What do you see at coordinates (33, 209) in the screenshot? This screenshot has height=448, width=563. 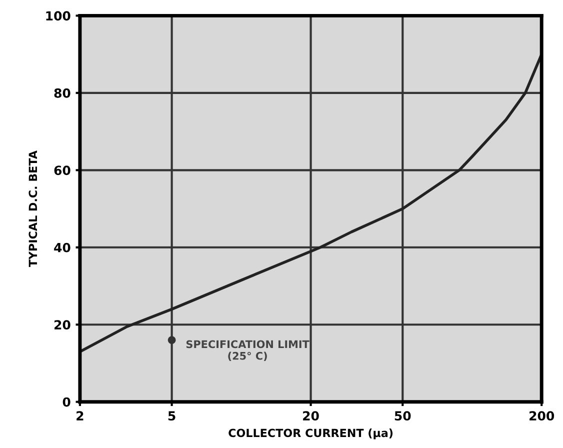 I see `y-axis-title: TYPICAL D.C. BETA` at bounding box center [33, 209].